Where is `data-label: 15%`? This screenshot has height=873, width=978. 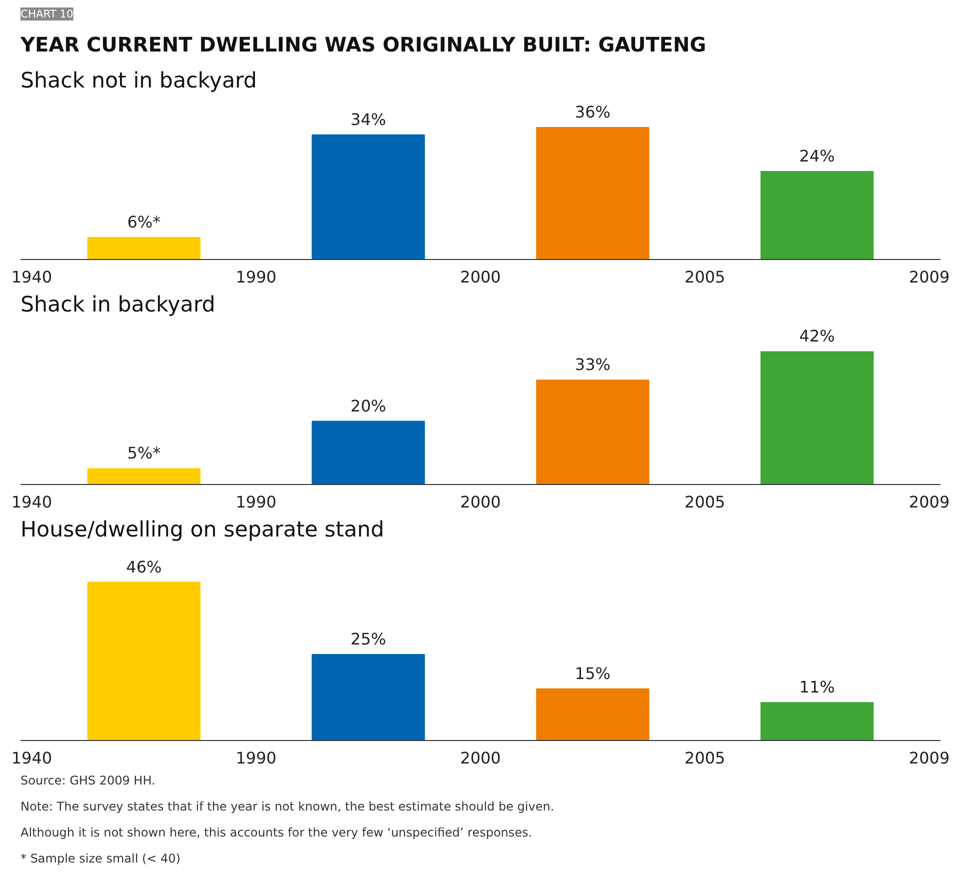
data-label: 15% is located at coordinates (592, 673).